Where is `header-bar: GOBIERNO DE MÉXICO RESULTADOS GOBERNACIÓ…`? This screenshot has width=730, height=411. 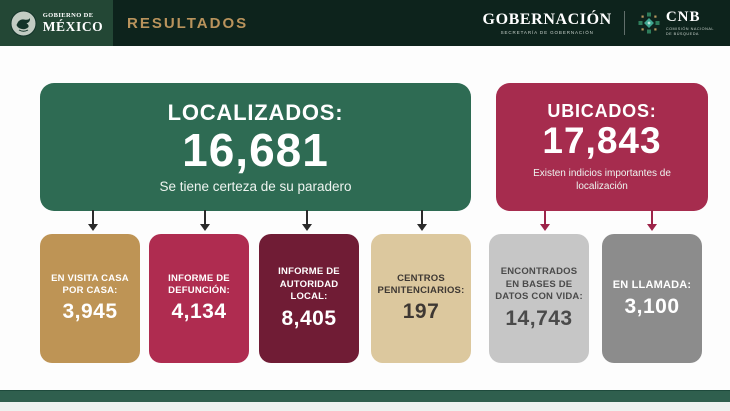
header-bar: GOBIERNO DE MÉXICO RESULTADOS GOBERNACIÓ… is located at coordinates (365, 23).